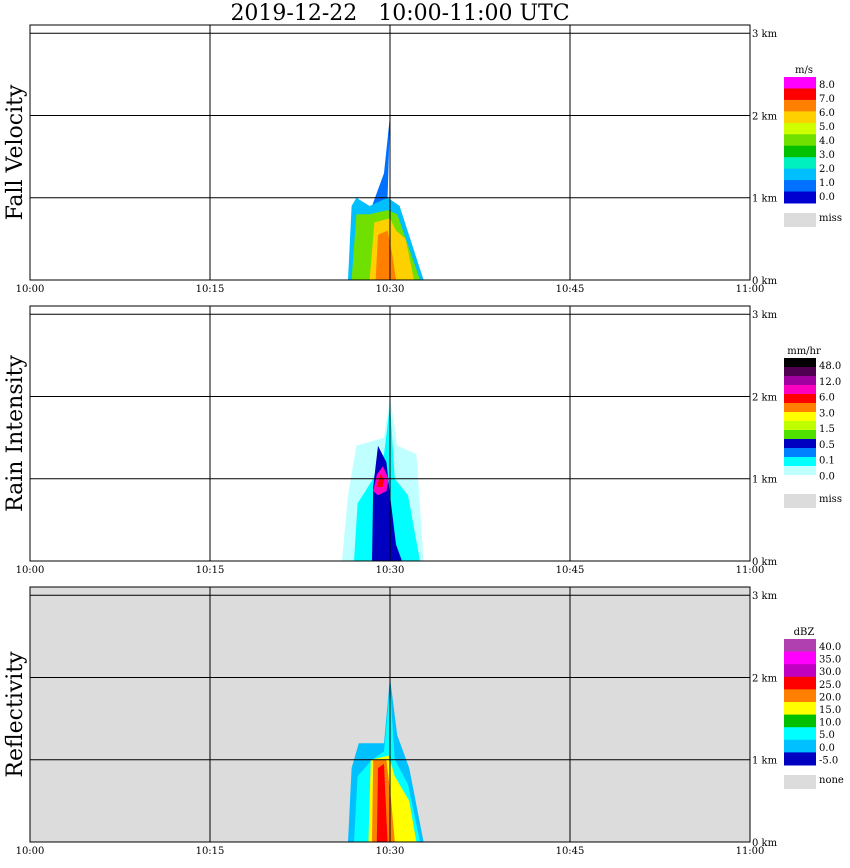 Image resolution: width=850 pixels, height=868 pixels. What do you see at coordinates (827, 85) in the screenshot?
I see `legend-tick-label: 8.0` at bounding box center [827, 85].